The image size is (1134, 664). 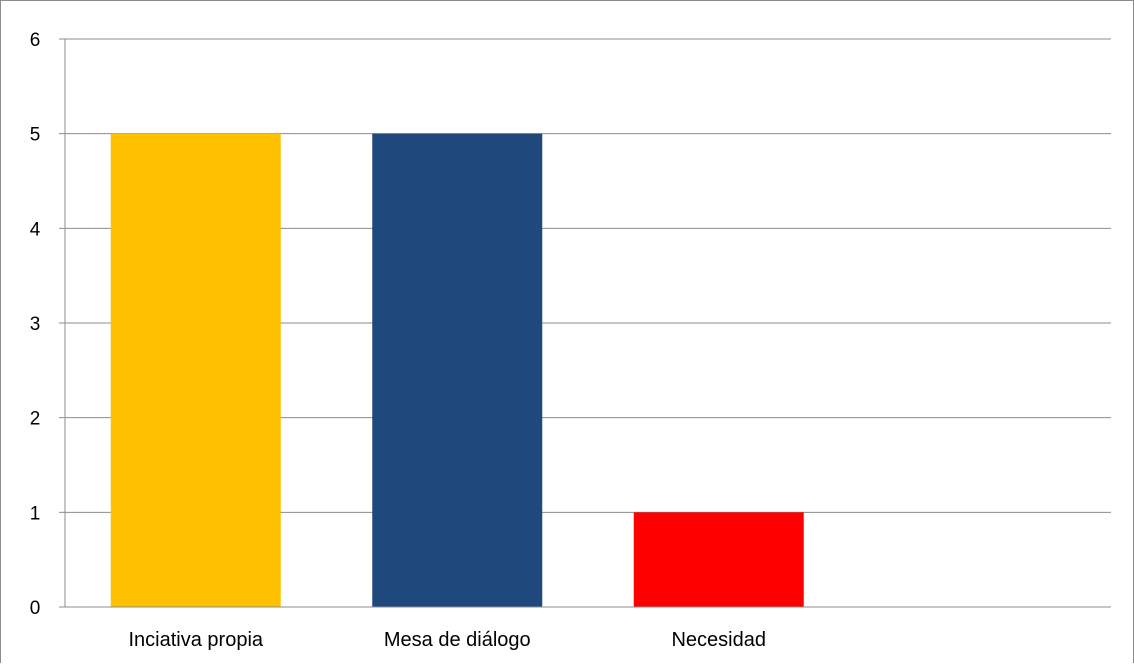 What do you see at coordinates (718, 640) in the screenshot?
I see `x-category-label-3: Necesidad` at bounding box center [718, 640].